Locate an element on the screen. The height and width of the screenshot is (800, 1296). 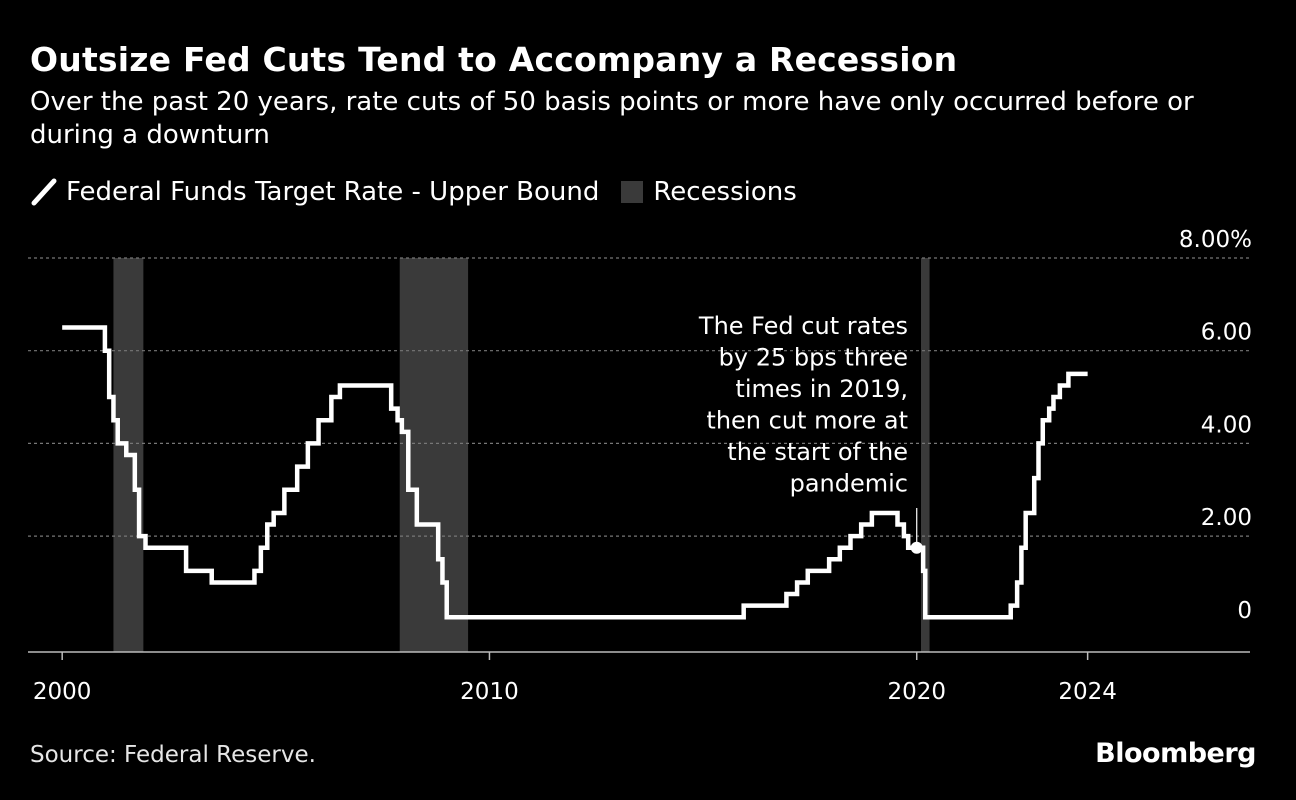
annotation-text-line-4: the start of the is located at coordinates (817, 452).